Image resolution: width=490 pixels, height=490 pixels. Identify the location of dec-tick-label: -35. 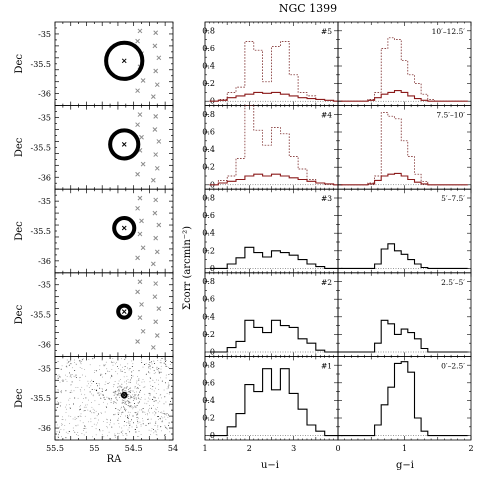
(44, 118).